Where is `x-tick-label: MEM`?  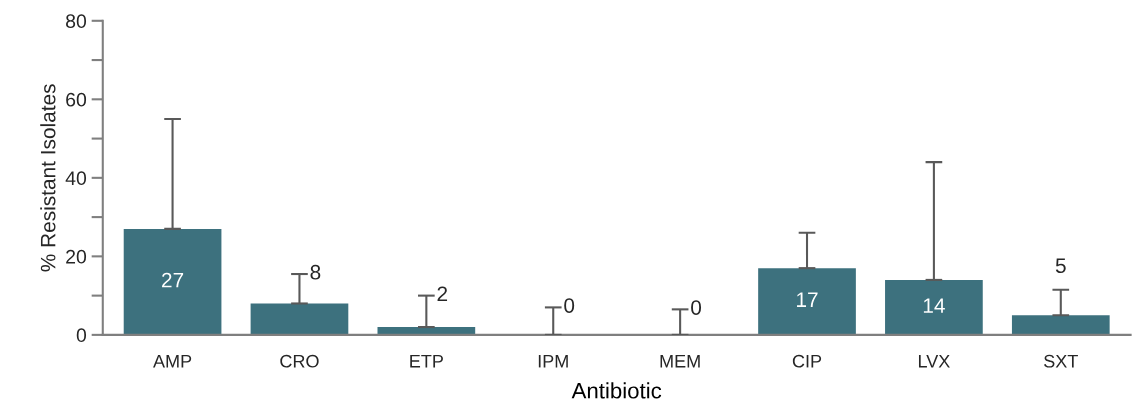 x-tick-label: MEM is located at coordinates (680, 361).